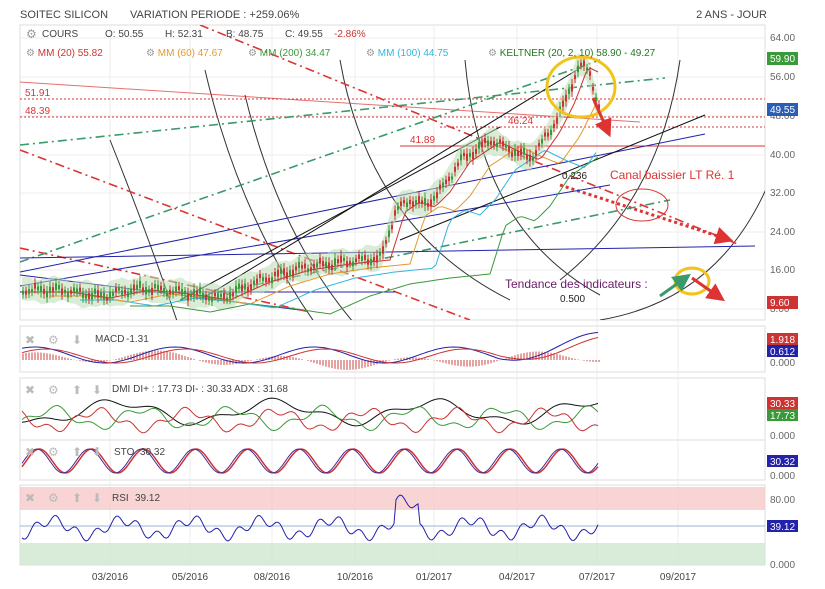  Describe the element at coordinates (77, 452) in the screenshot. I see `sto-up-icon: ⬆` at that location.